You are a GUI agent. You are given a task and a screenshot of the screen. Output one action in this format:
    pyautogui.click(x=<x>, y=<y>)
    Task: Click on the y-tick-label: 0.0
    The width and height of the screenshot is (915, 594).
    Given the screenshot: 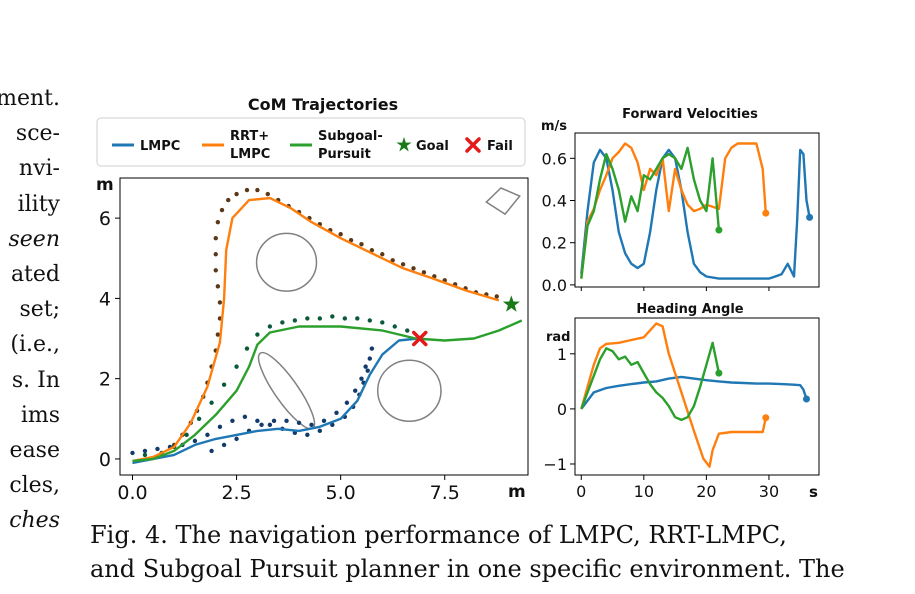 What is the action you would take?
    pyautogui.click(x=554, y=285)
    